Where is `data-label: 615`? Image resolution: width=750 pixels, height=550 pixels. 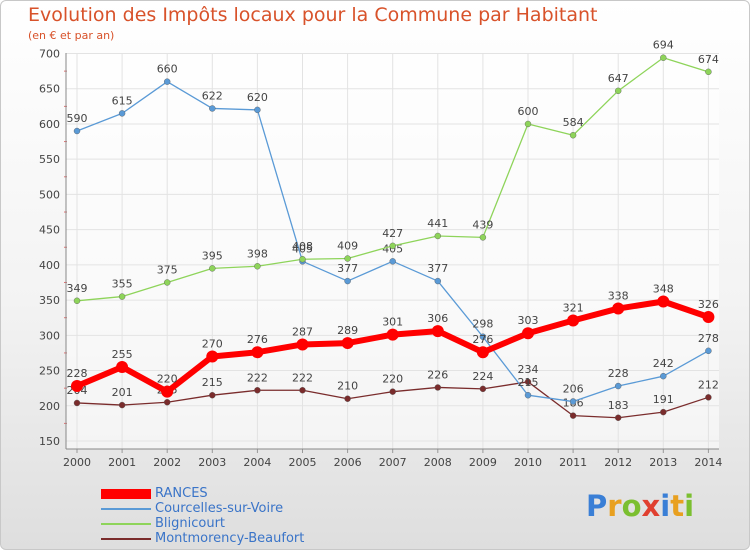
data-label: 615 is located at coordinates (122, 100).